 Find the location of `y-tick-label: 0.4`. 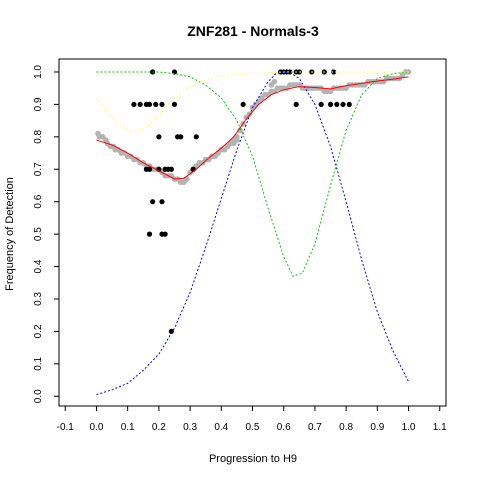

y-tick-label: 0.4 is located at coordinates (38, 266).